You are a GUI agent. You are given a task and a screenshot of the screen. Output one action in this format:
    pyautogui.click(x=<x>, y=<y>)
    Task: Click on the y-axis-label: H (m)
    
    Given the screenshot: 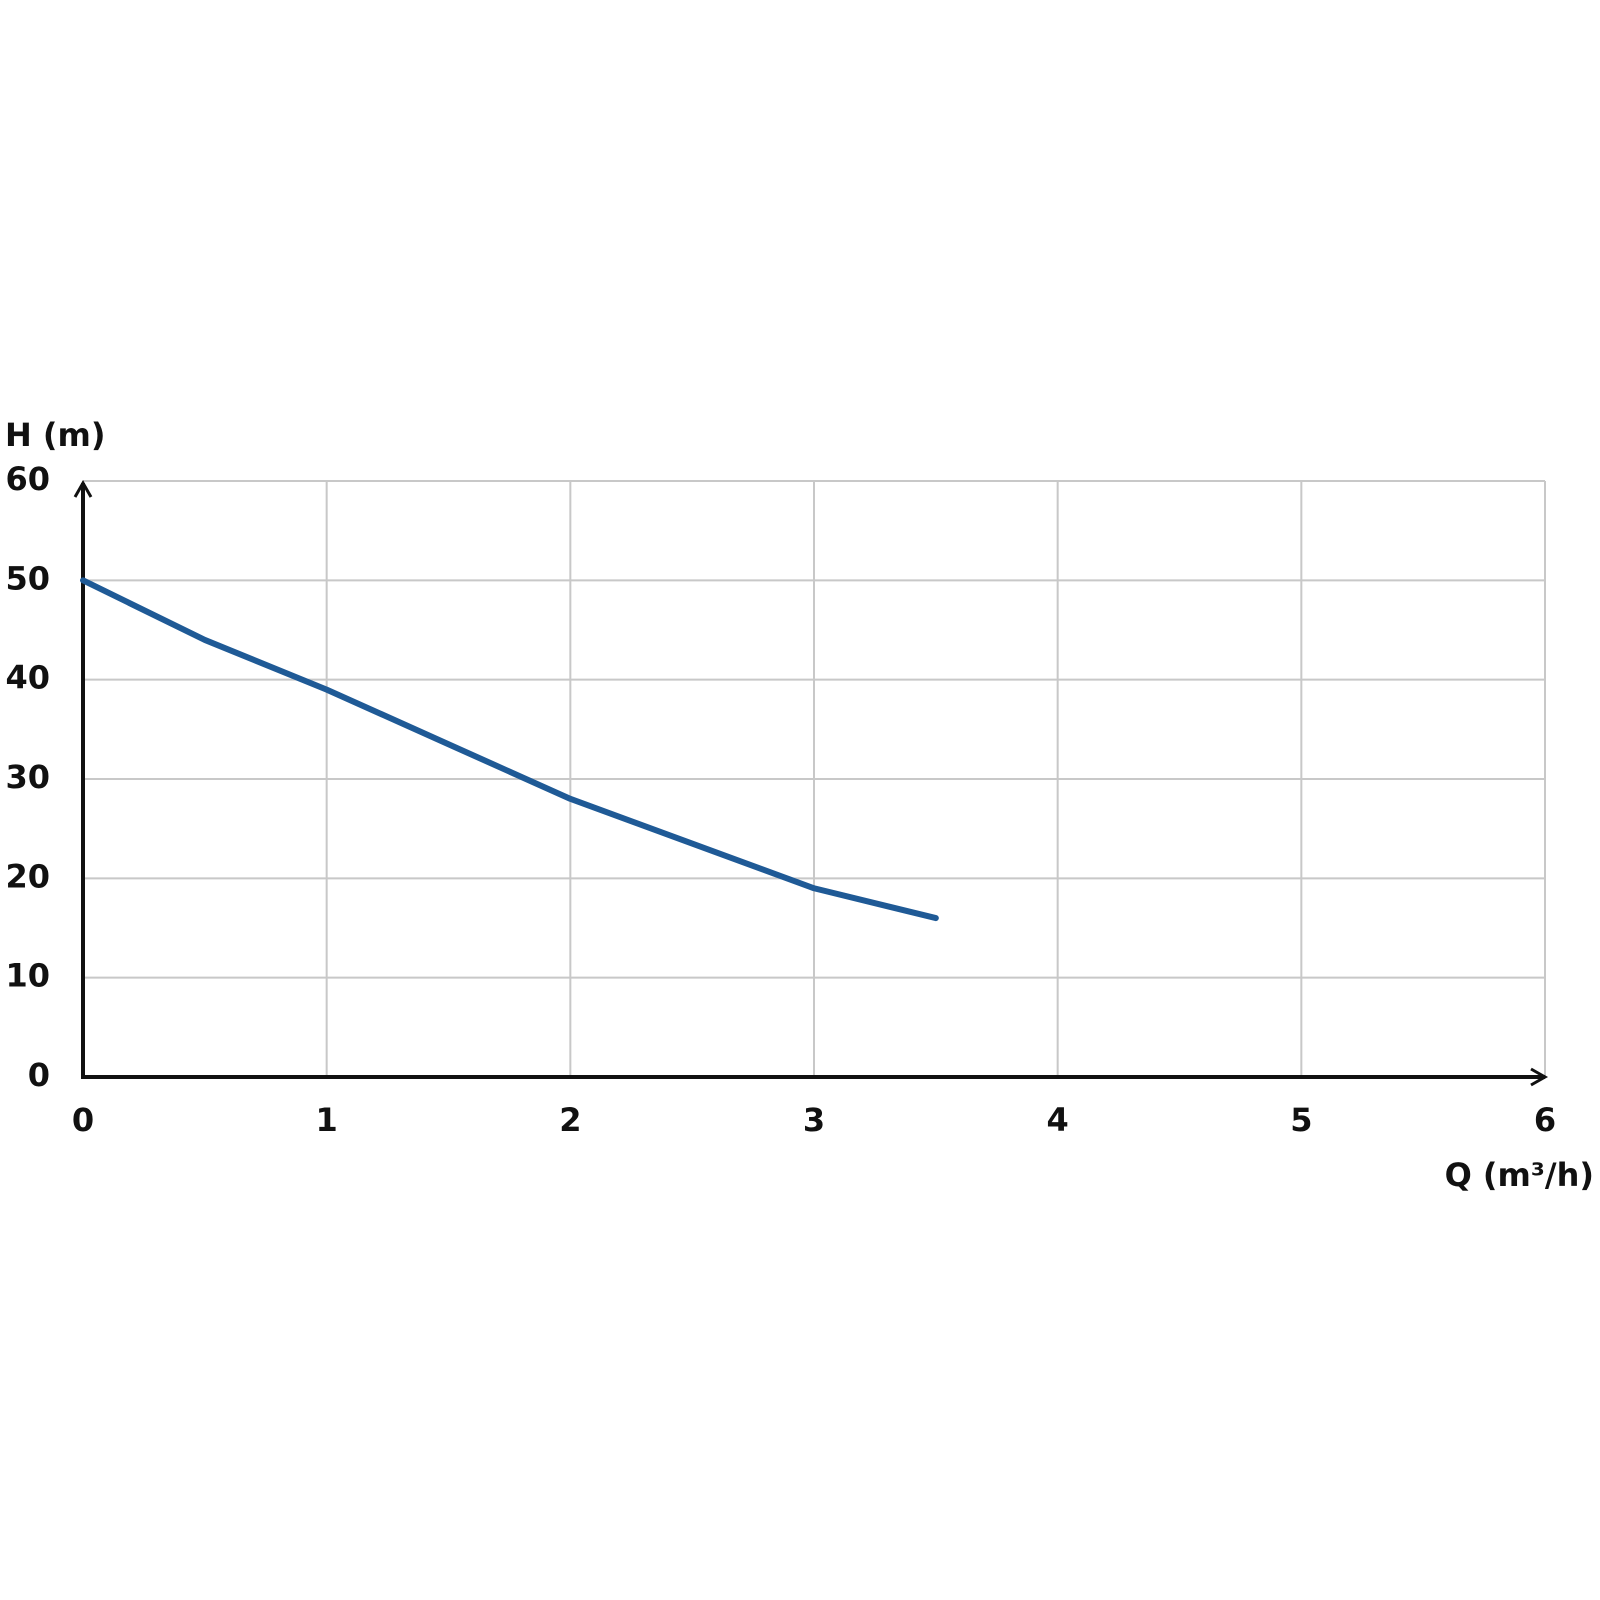 What is the action you would take?
    pyautogui.click(x=55, y=435)
    